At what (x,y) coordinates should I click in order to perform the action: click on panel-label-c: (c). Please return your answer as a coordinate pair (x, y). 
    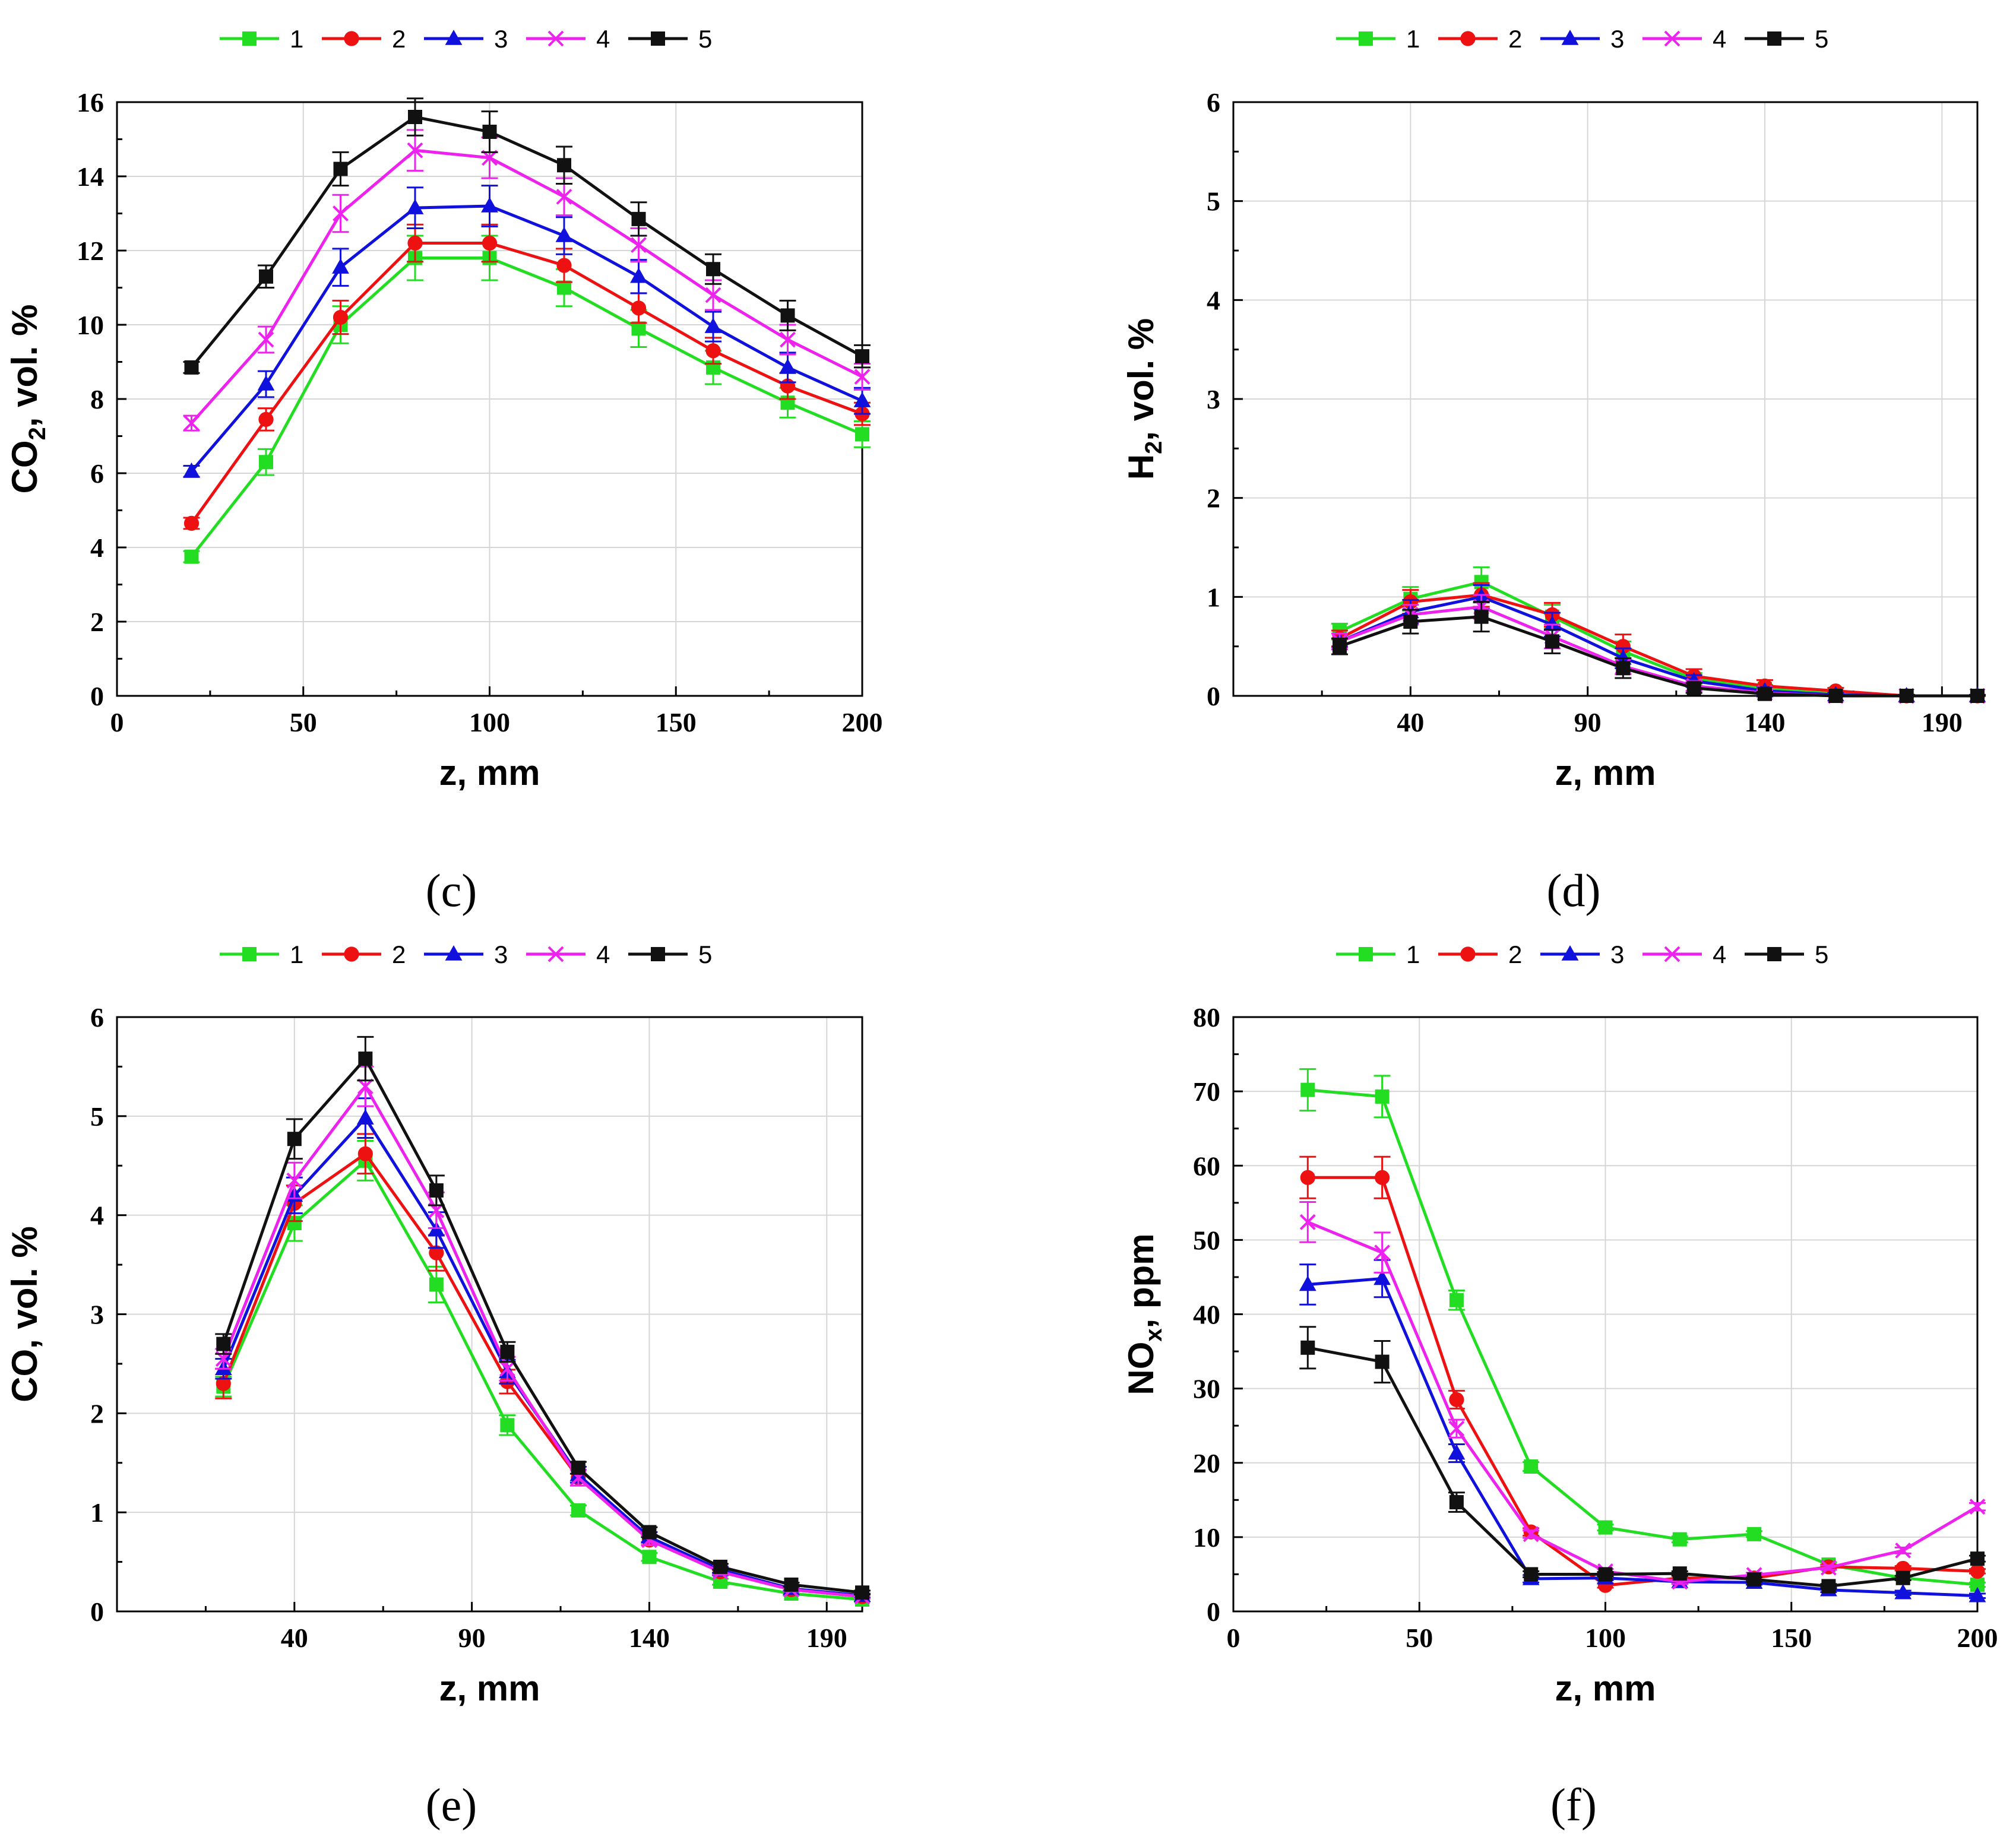
    Looking at the image, I should click on (451, 890).